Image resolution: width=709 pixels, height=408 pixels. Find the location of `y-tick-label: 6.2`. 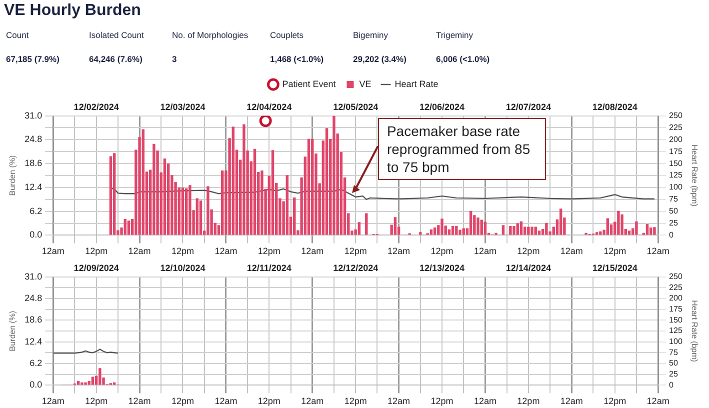

y-tick-label: 6.2 is located at coordinates (36, 363).